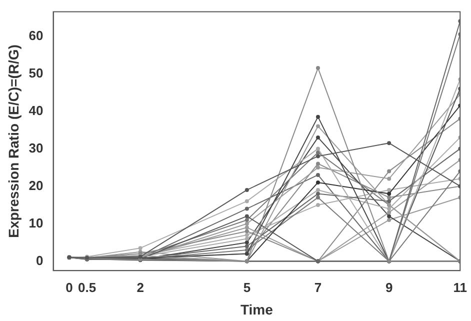  I want to click on y-tick-label: 50, so click(36, 72).